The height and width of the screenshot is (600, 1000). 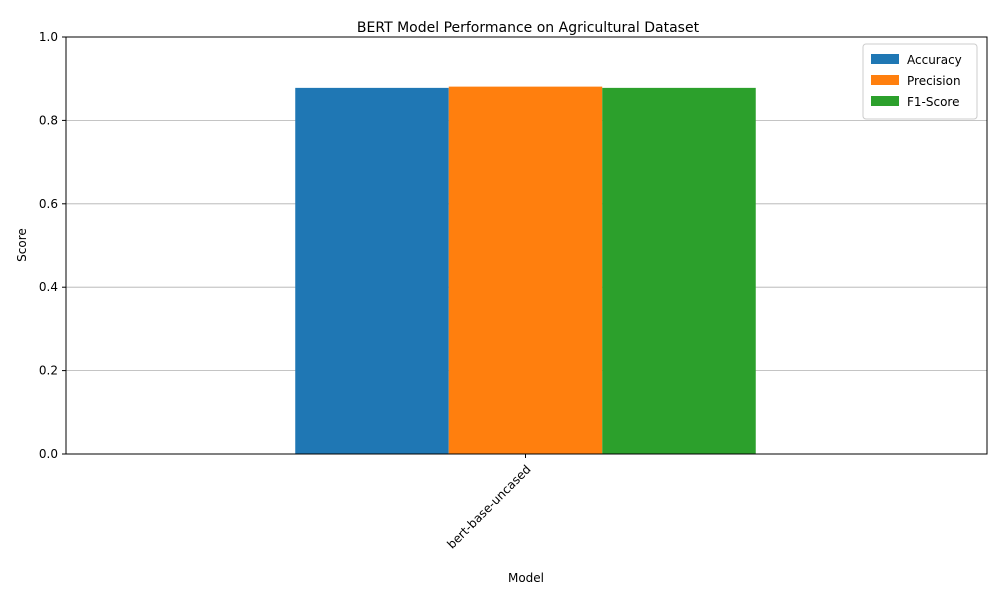 What do you see at coordinates (48, 371) in the screenshot?
I see `y-tick-label: 0.2` at bounding box center [48, 371].